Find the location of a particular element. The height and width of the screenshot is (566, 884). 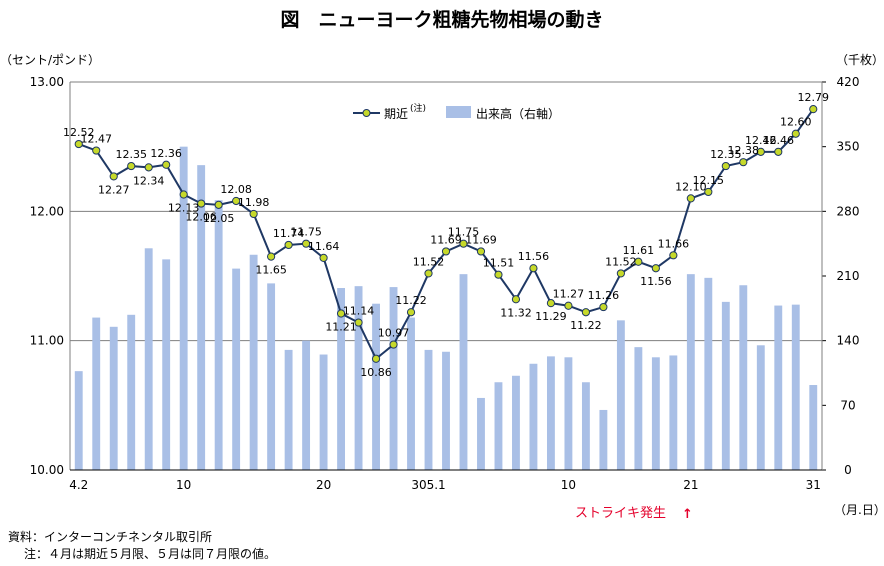

price-data-label: 12.06 is located at coordinates (201, 217).